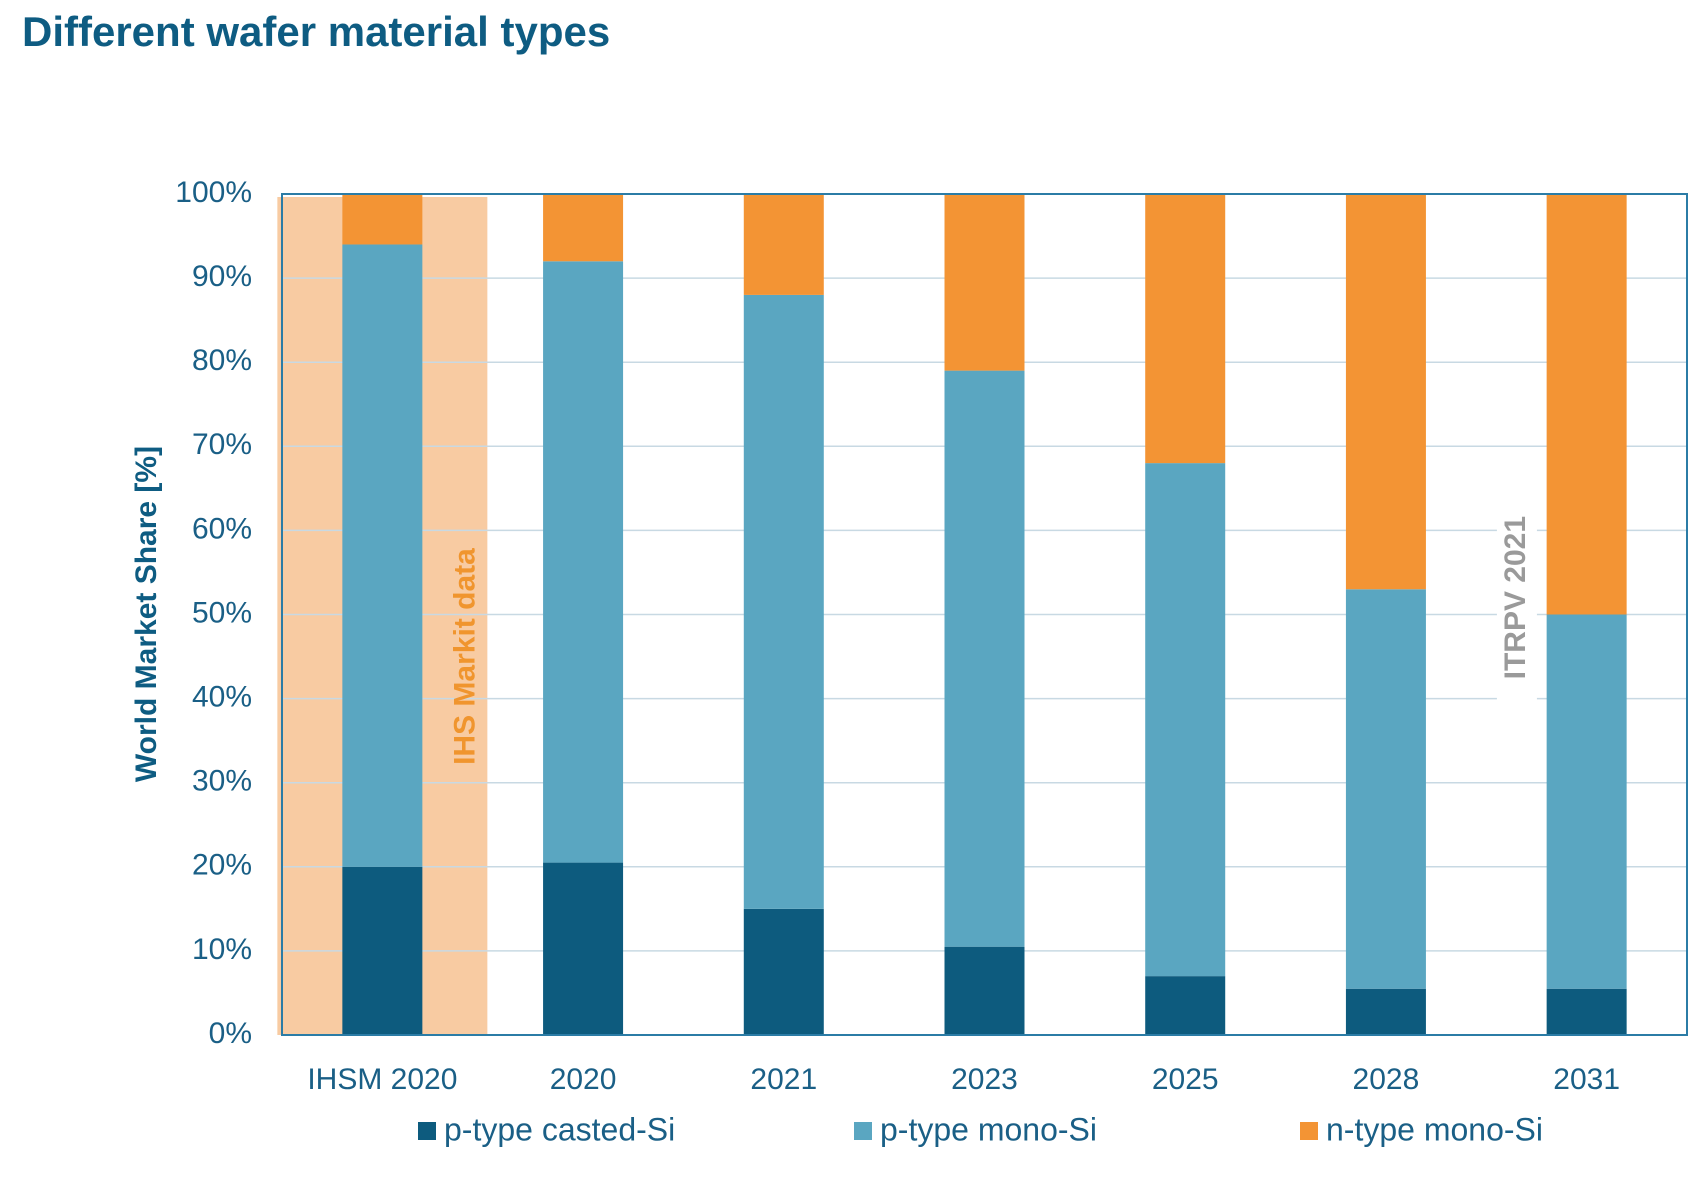  What do you see at coordinates (1386, 1079) in the screenshot?
I see `x-category-label: 2028` at bounding box center [1386, 1079].